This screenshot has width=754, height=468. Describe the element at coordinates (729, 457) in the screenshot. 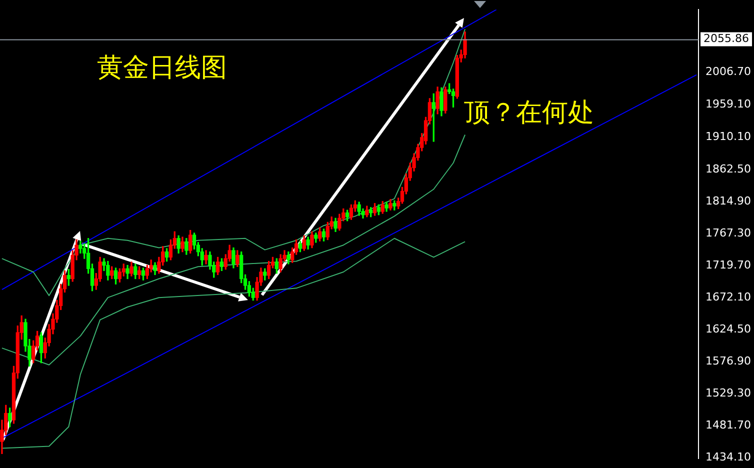

I see `y-tick-label: 1434.10` at that location.